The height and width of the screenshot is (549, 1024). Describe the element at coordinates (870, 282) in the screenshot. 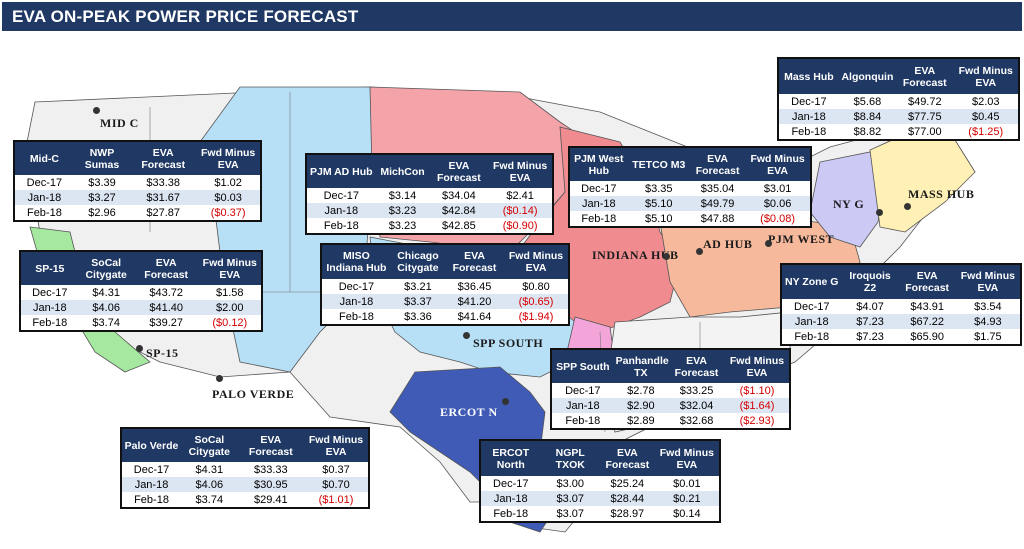

I see `col-gas: Iroquois Z2` at that location.